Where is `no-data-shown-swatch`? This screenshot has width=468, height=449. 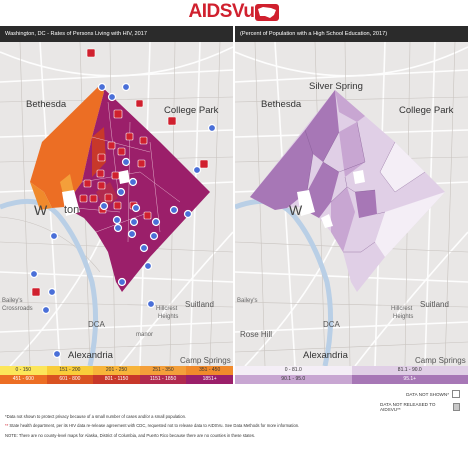
no-data-shown-swatch is located at coordinates (456, 394).